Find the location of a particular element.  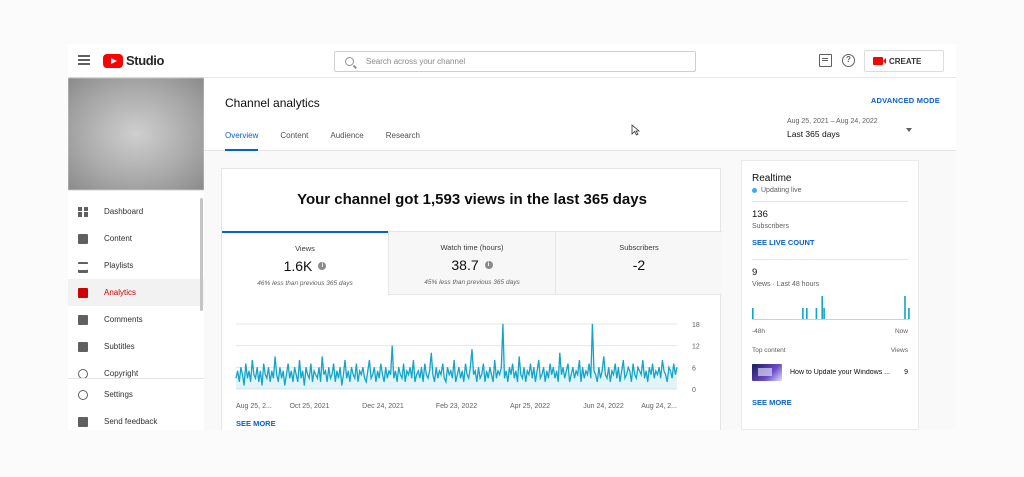

sidebar-item-analytics: Analytics is located at coordinates (136, 292).